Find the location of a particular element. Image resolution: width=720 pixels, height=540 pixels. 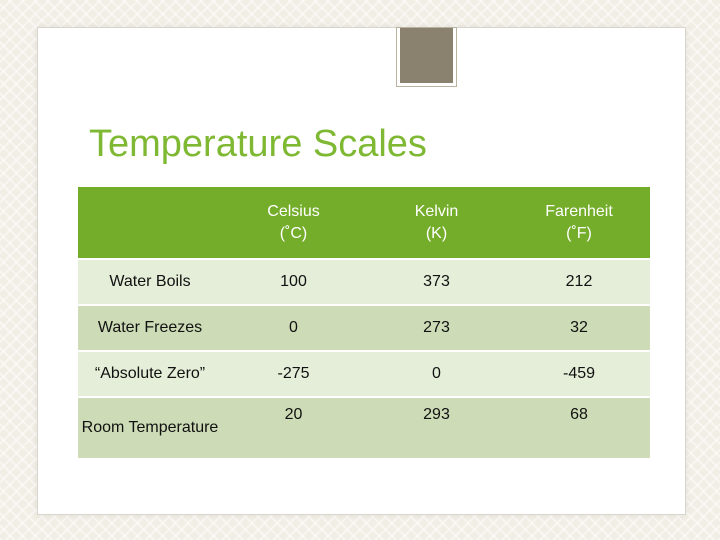

celsius-cell: 20 is located at coordinates (293, 428).